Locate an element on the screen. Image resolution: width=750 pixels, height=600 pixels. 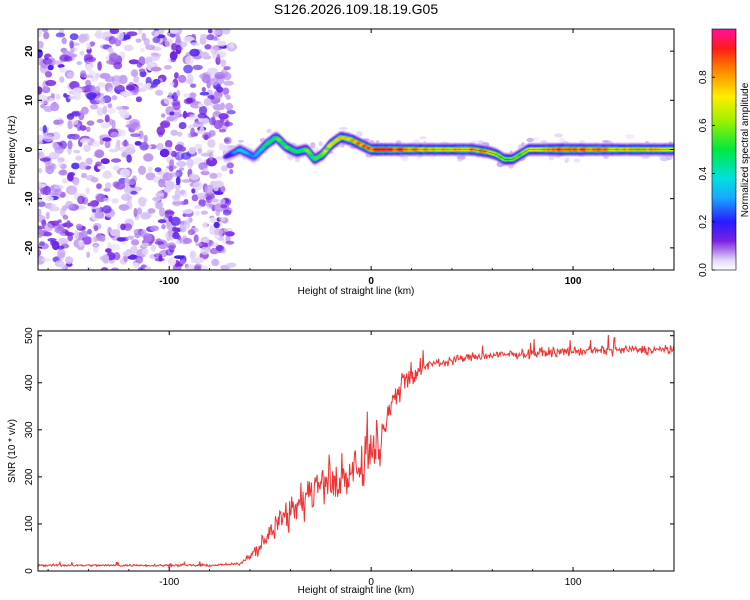
y-tick-label: 10 is located at coordinates (29, 100).